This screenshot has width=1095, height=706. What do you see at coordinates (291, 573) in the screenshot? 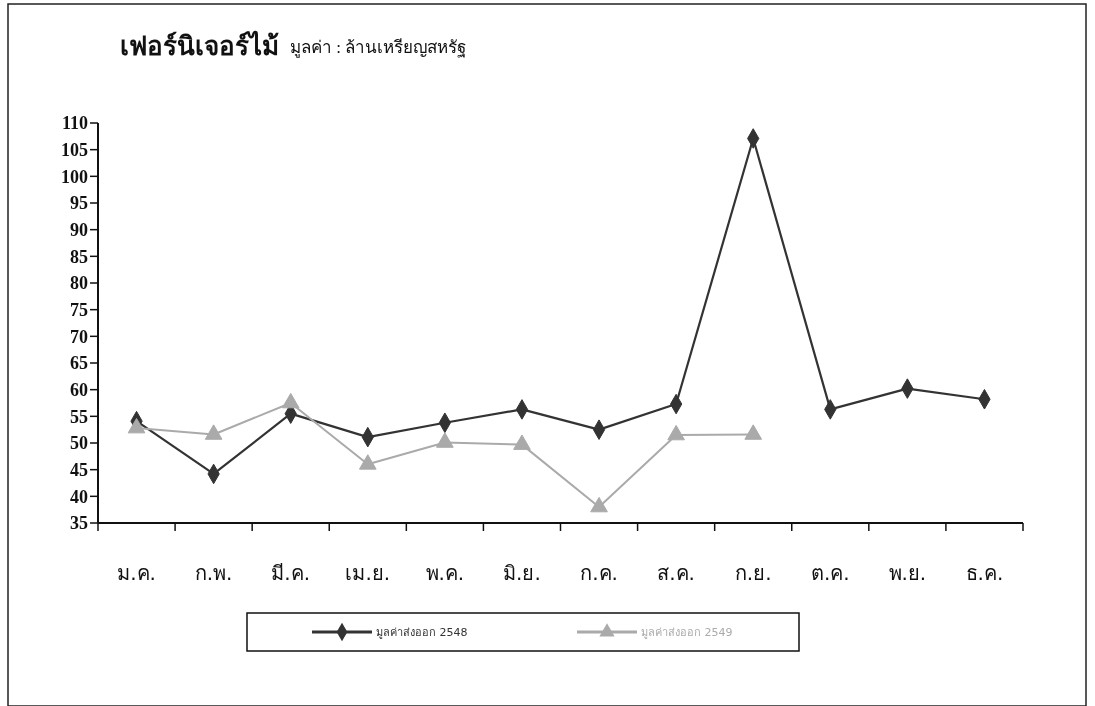
I see `x-tick-label: มี.ค.` at bounding box center [291, 573].